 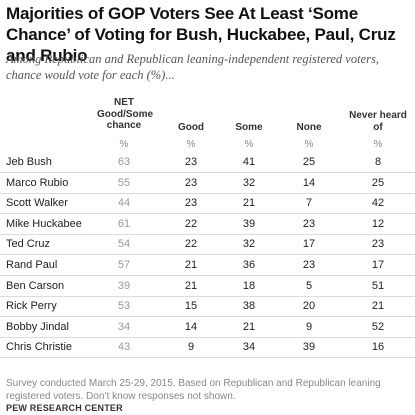 I want to click on cell-some: 34, so click(x=249, y=347).